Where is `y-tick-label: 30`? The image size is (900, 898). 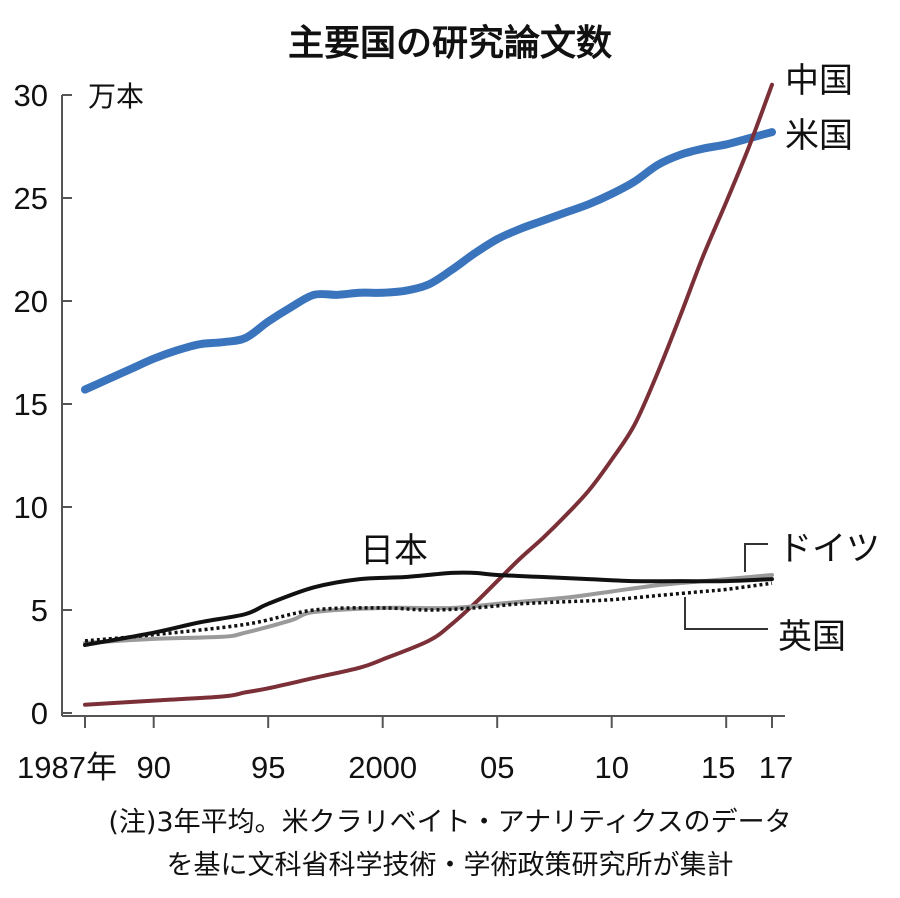
y-tick-label: 30 is located at coordinates (31, 95).